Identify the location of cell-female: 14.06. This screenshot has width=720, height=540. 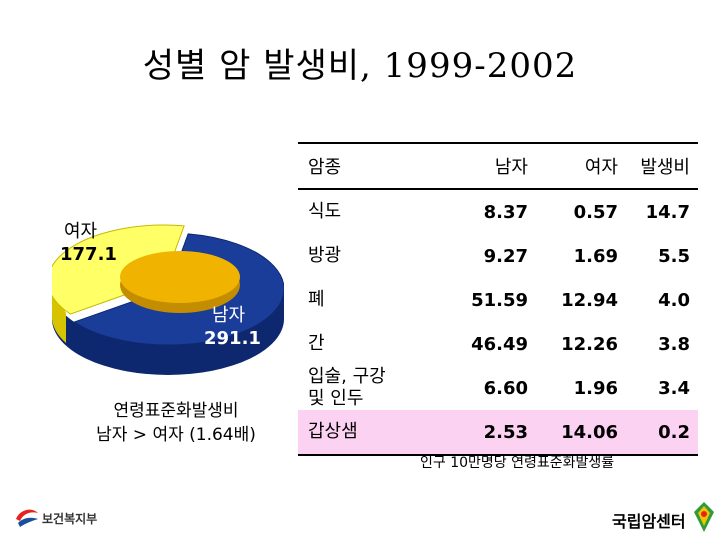
(573, 433).